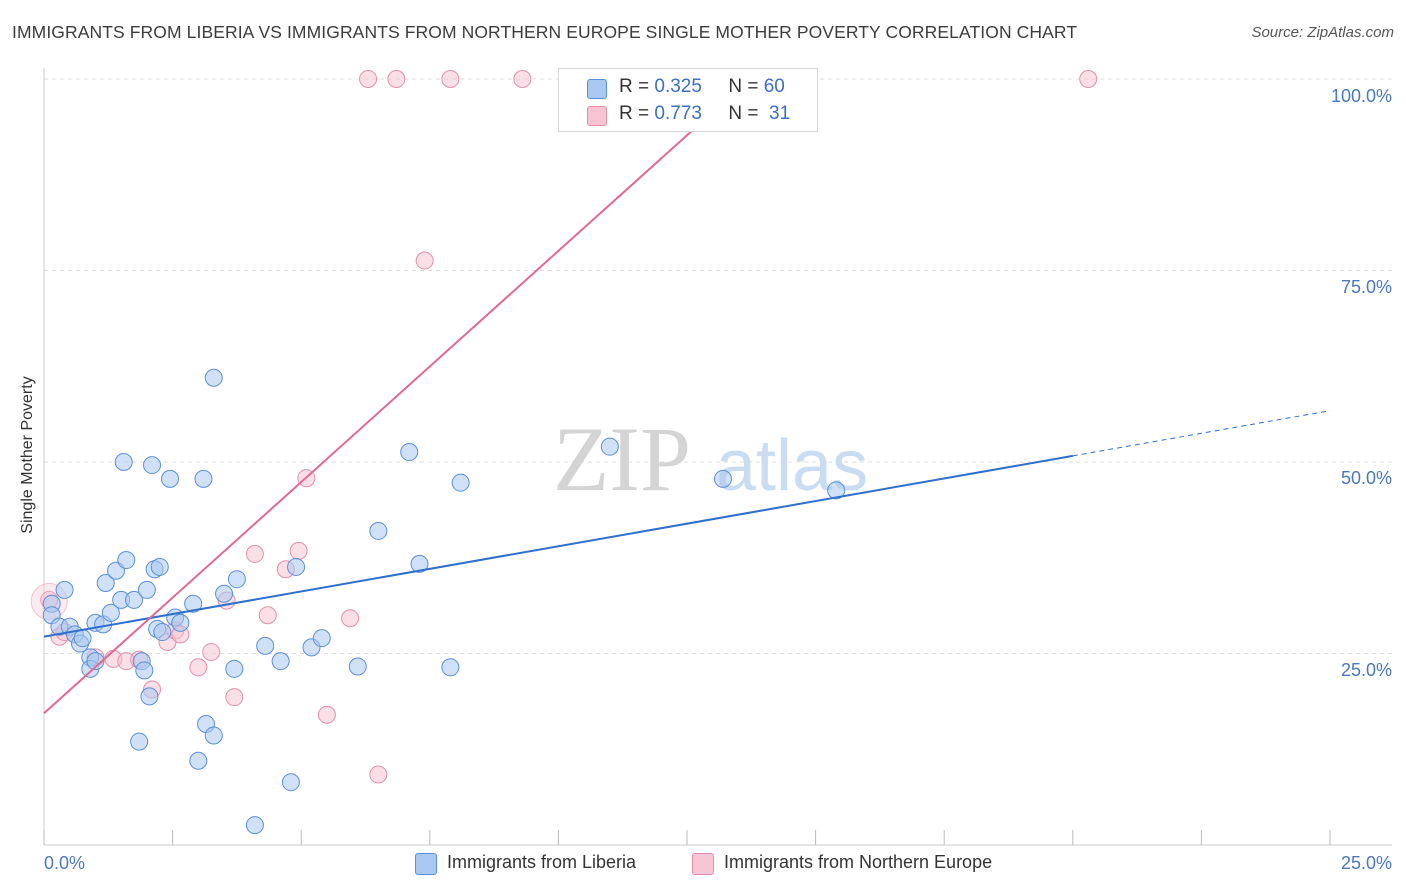  Describe the element at coordinates (1361, 96) in the screenshot. I see `y-tick-label-100: 100.0%` at that location.